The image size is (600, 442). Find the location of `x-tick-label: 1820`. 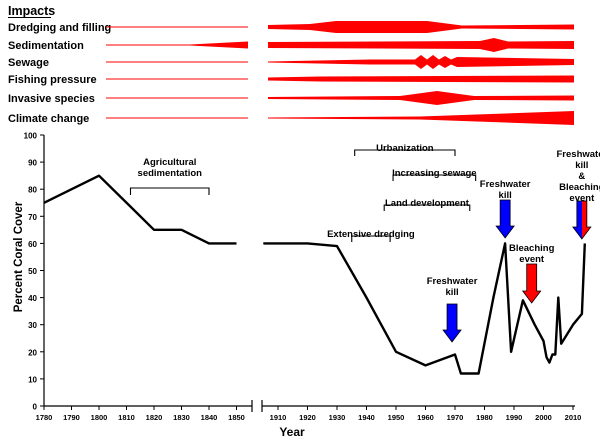

x-tick-label: 1820 is located at coordinates (154, 417).